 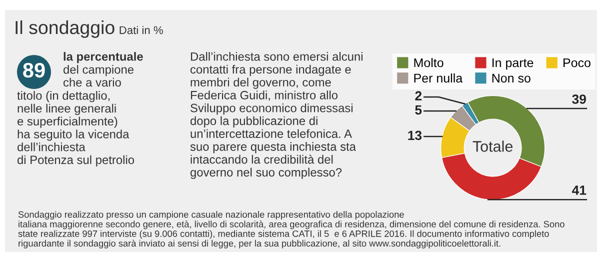 What do you see at coordinates (492, 146) in the screenshot?
I see `text: Totale` at bounding box center [492, 146].